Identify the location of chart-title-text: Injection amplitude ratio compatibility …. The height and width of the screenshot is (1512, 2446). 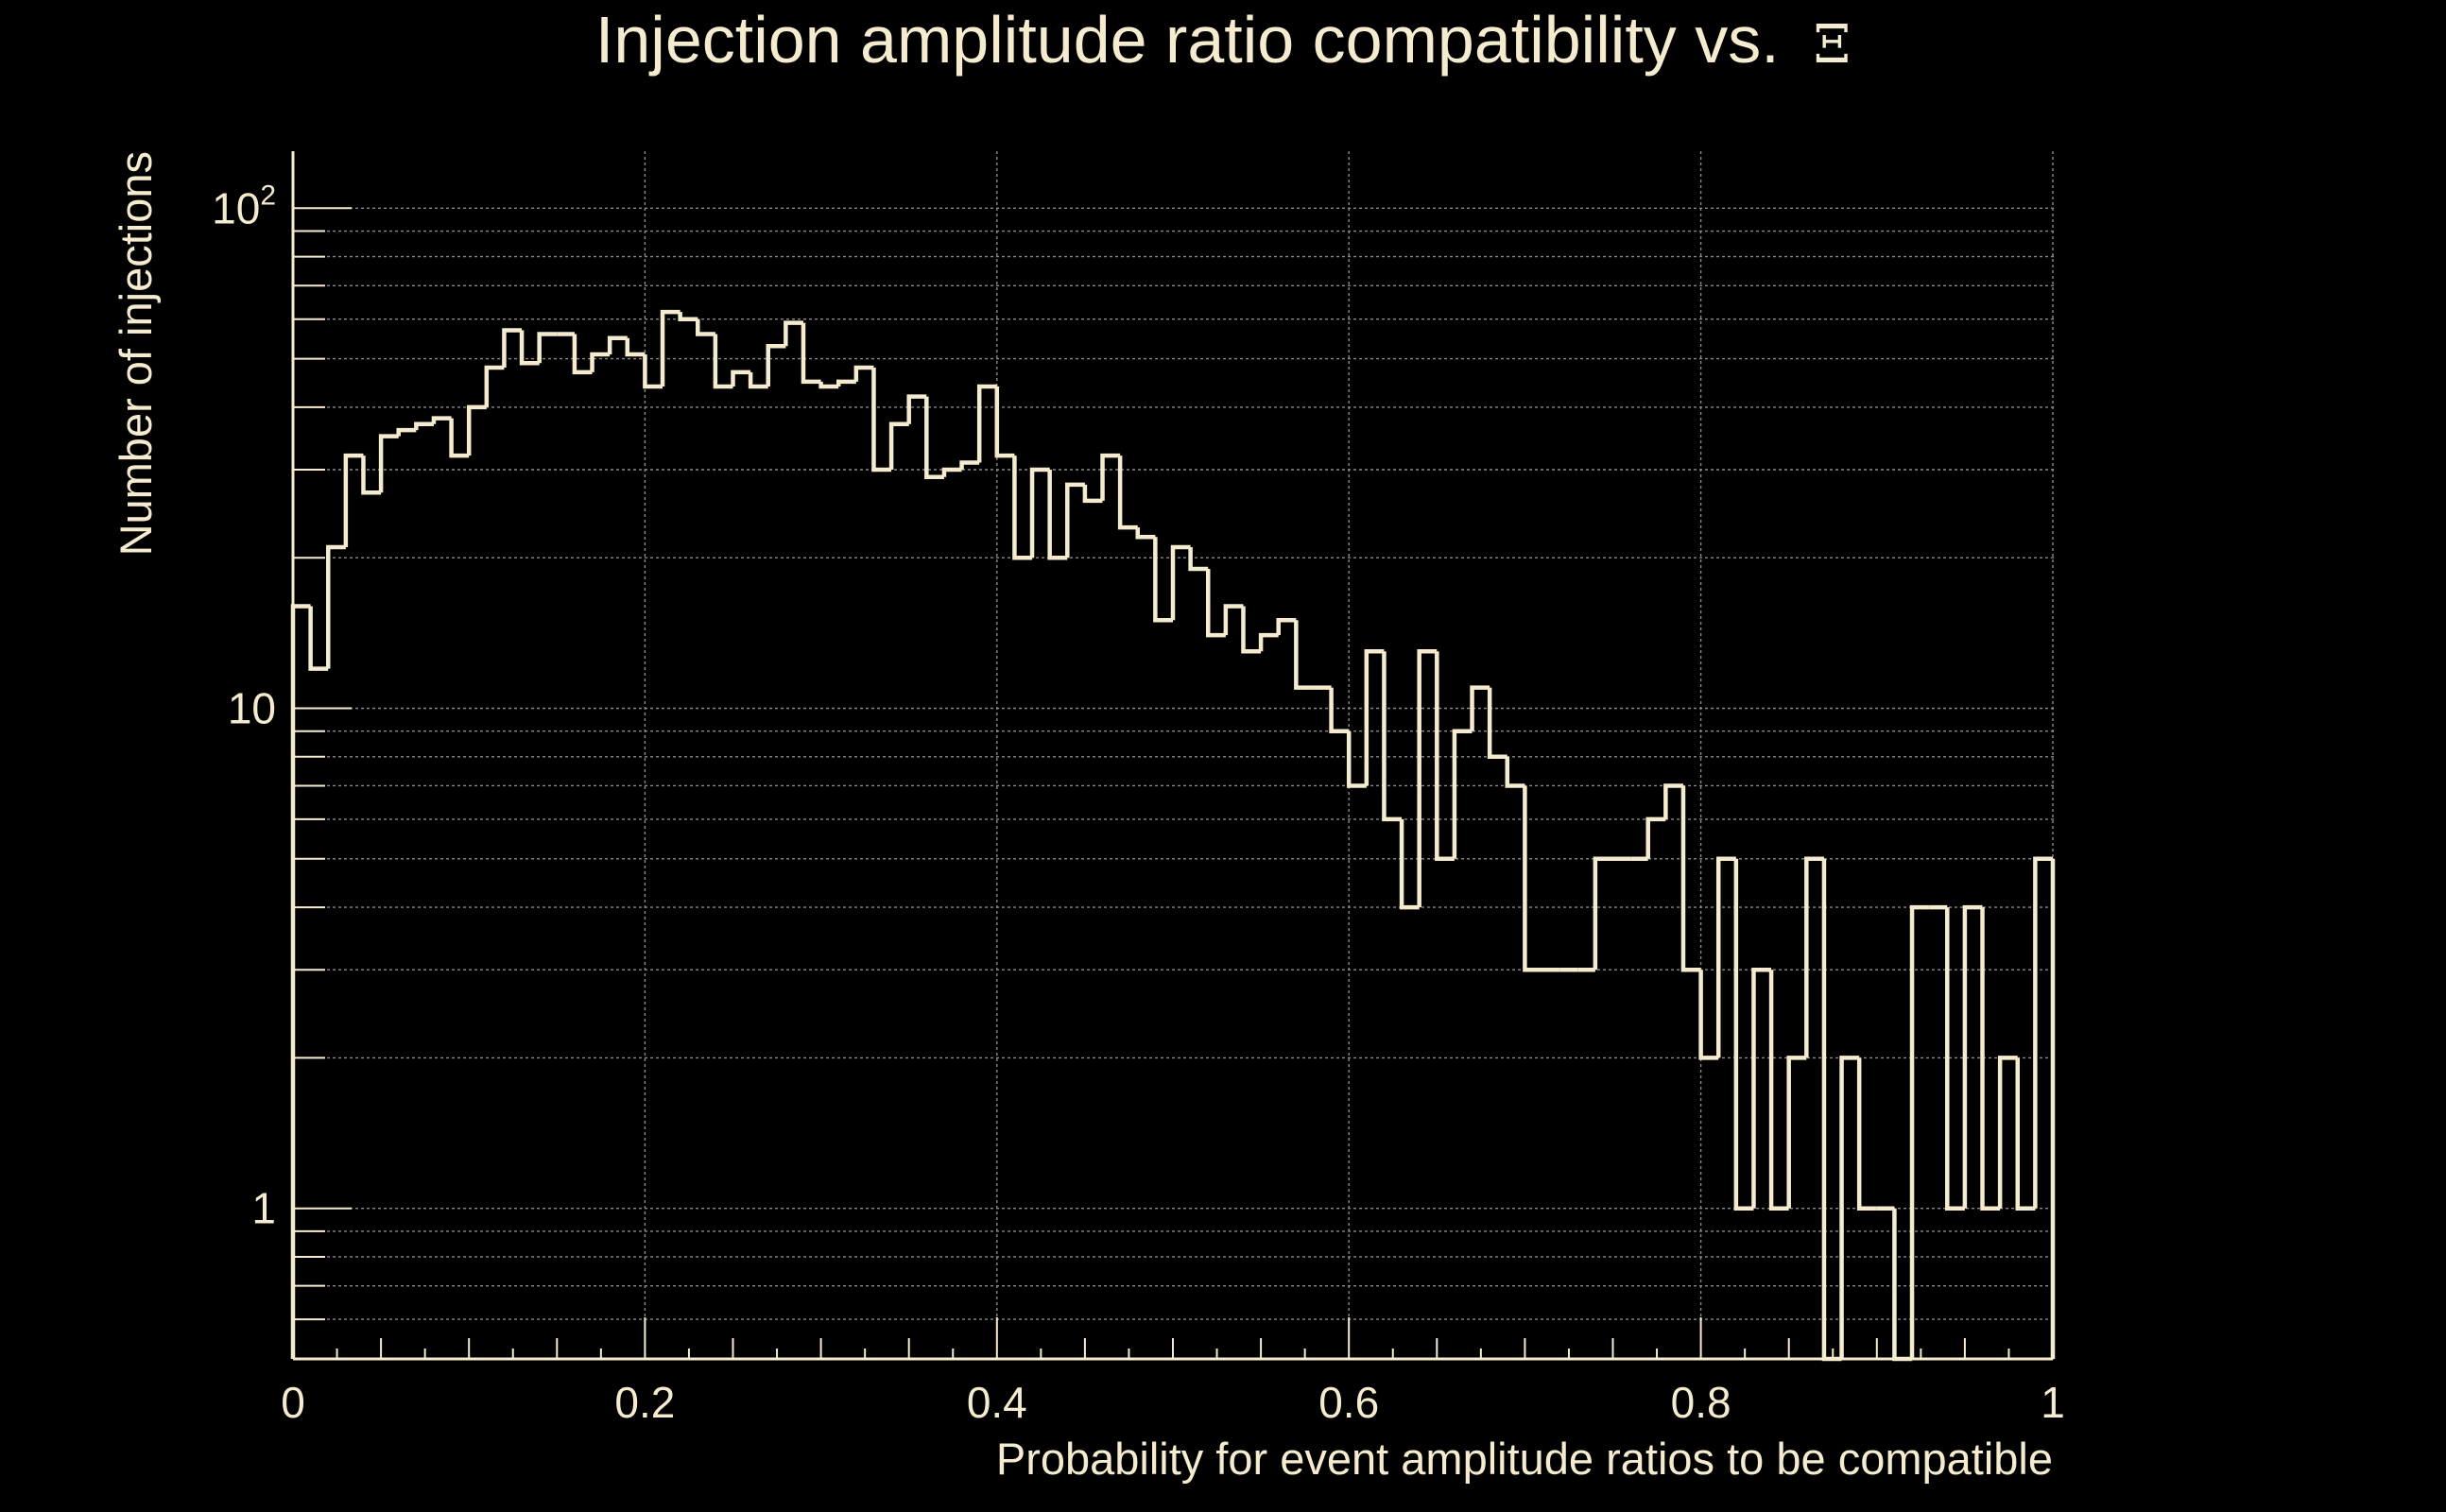
(1187, 40).